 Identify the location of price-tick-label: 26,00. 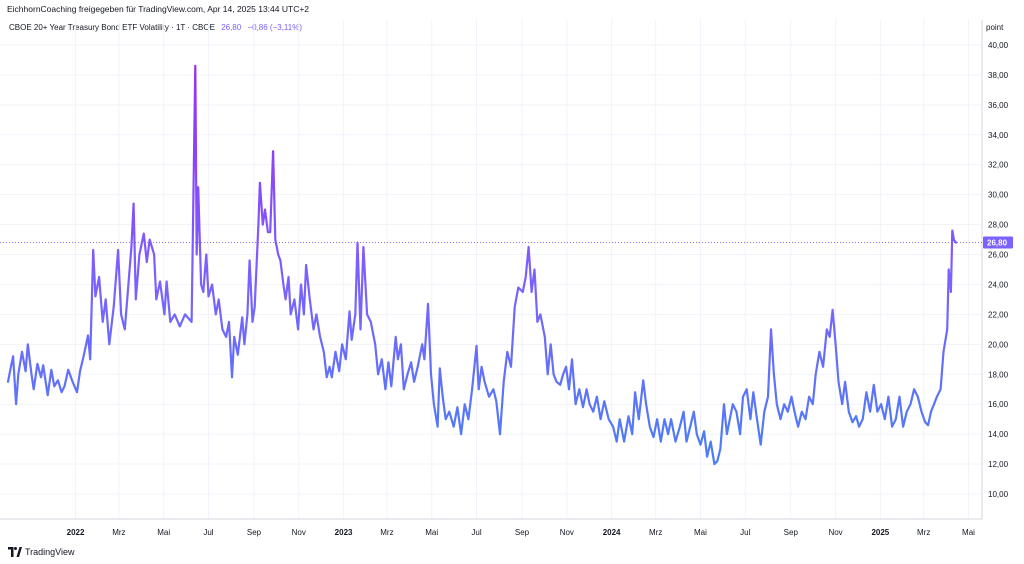
(998, 255).